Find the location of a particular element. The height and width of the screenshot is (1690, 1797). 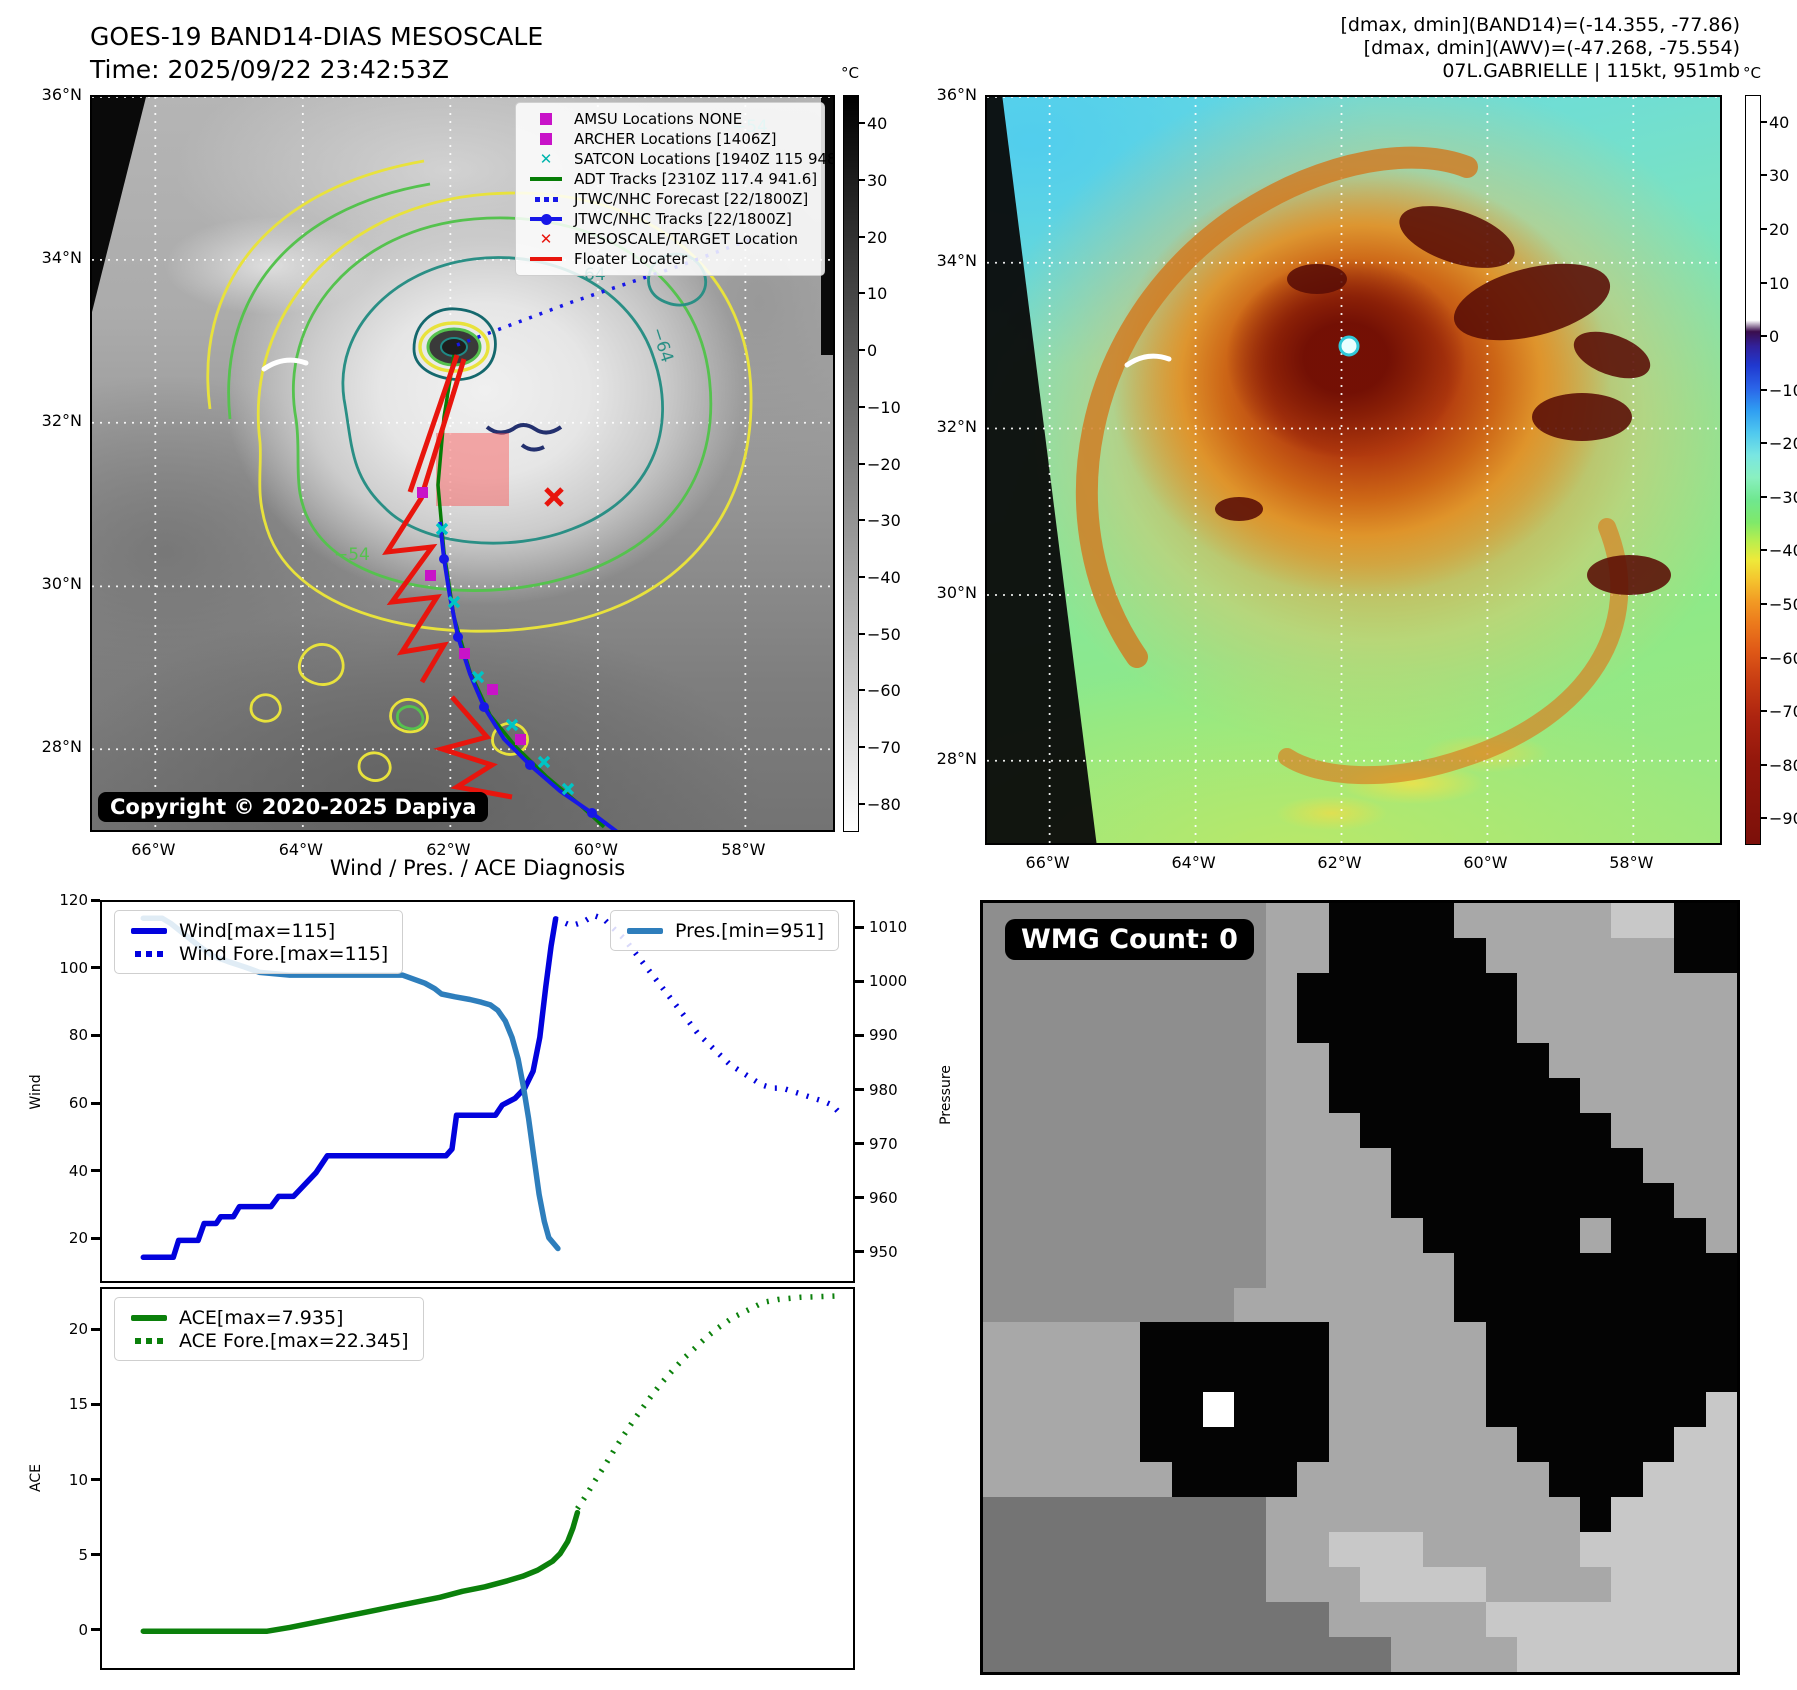

legend-item-label: JTWC/NHC Tracks [22/1800Z] is located at coordinates (683, 219).